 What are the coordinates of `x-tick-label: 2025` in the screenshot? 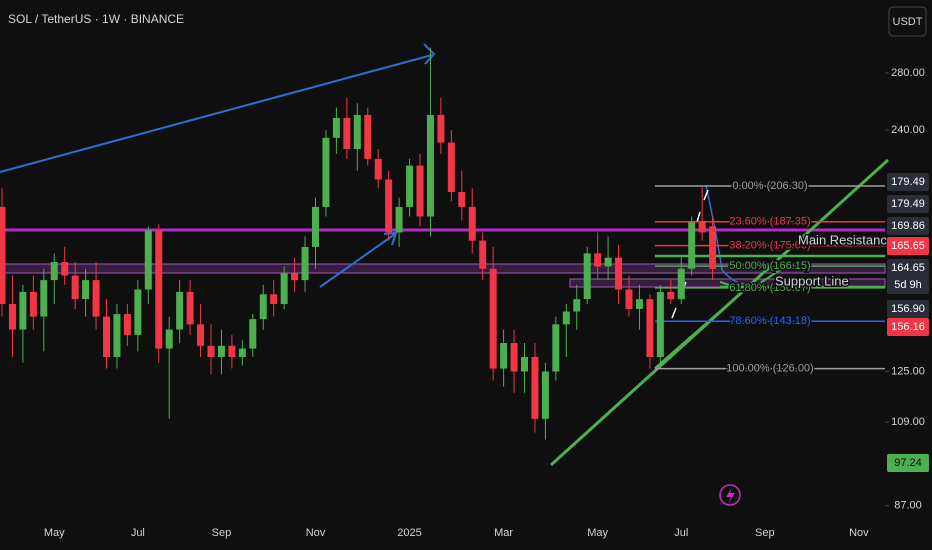 It's located at (409, 533).